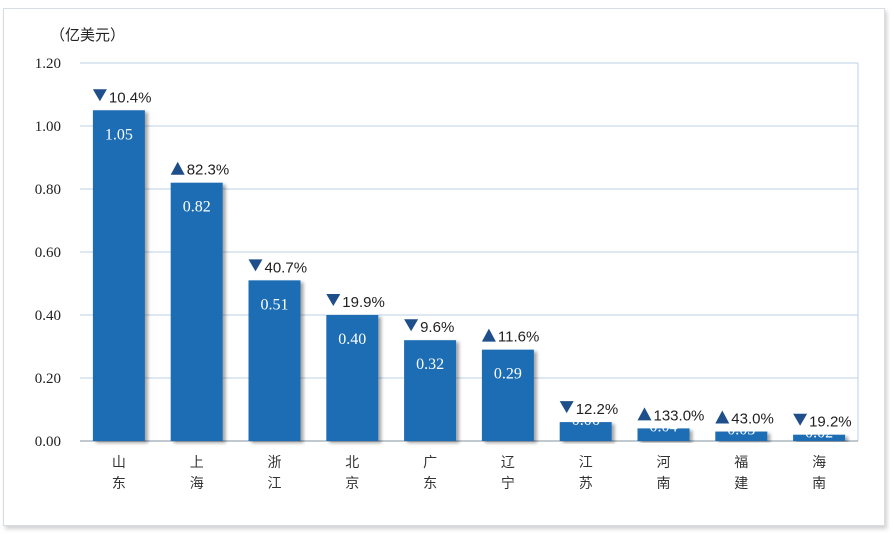  What do you see at coordinates (518, 337) in the screenshot?
I see `change-label: 11.6%` at bounding box center [518, 337].